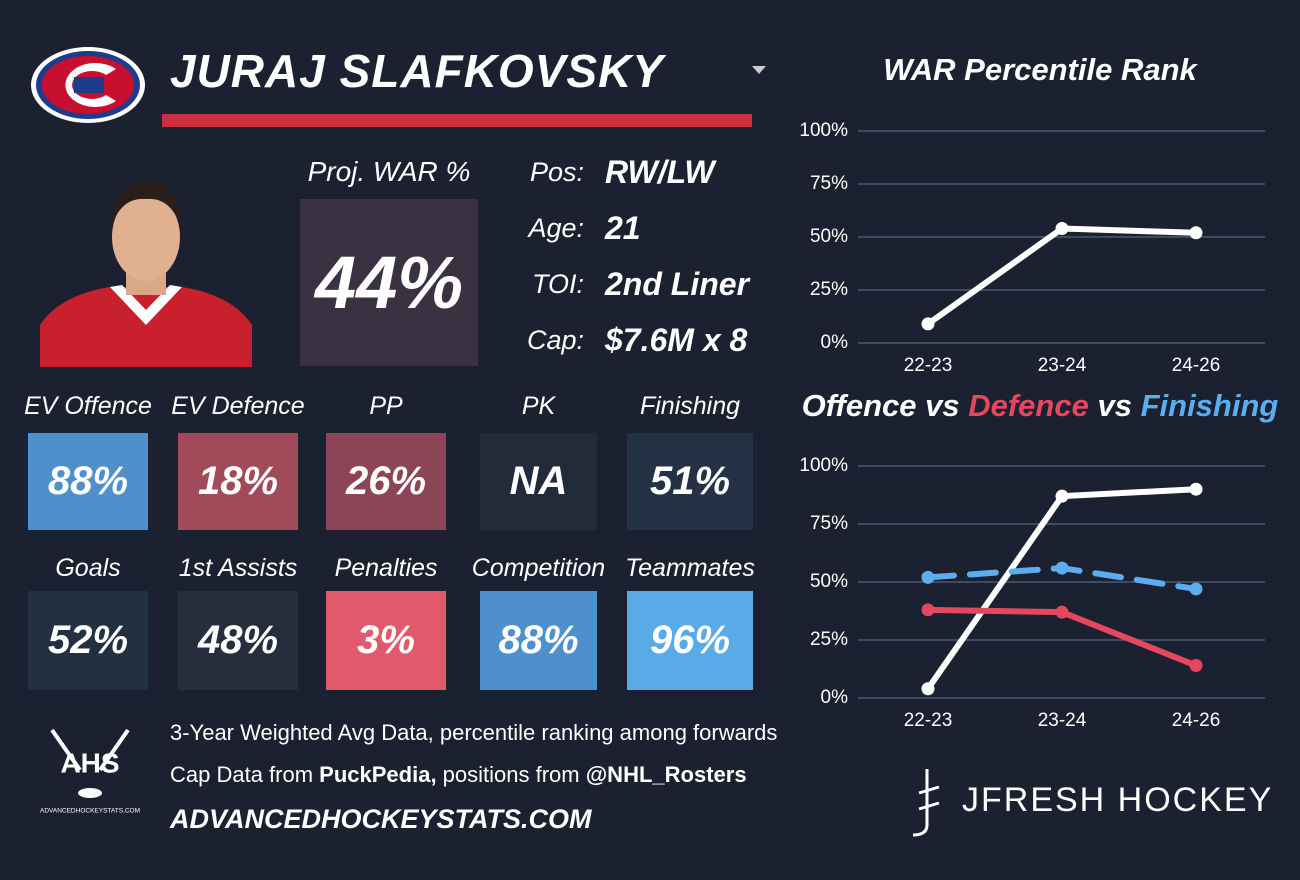 This screenshot has width=1300, height=880. I want to click on legend-entry: Offence, so click(859, 405).